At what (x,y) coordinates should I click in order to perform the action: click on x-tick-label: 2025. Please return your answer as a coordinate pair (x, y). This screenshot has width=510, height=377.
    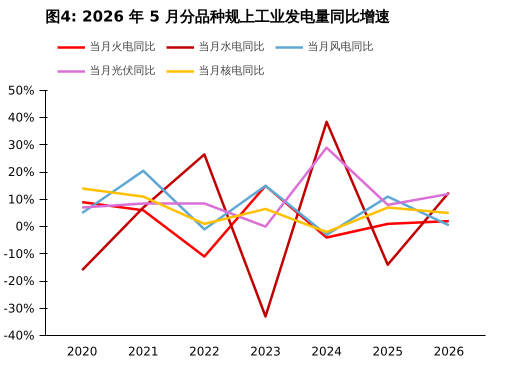
    Looking at the image, I should click on (387, 351).